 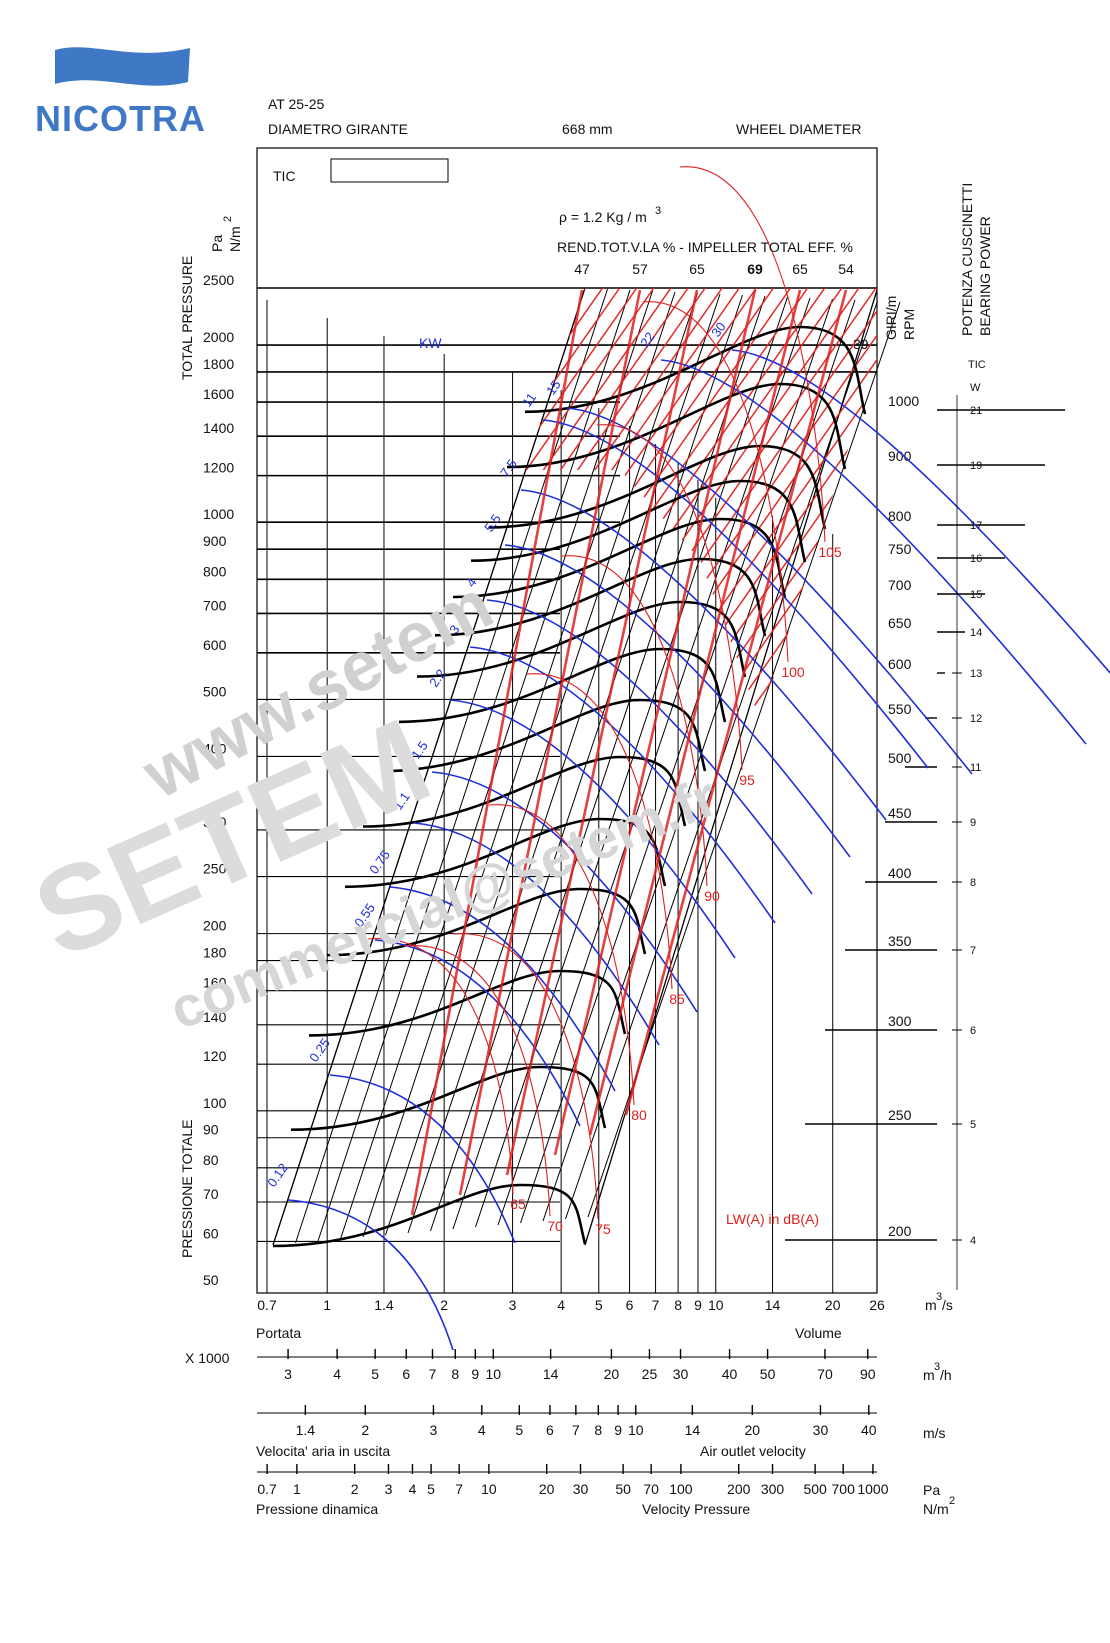 I want to click on dynamic-pressure-tick-label: 70, so click(x=651, y=1489).